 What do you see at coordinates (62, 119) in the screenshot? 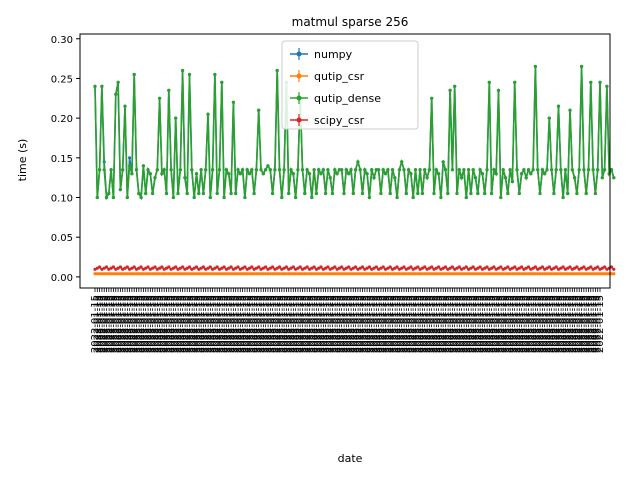
I see `y-tick-label: 0.20` at bounding box center [62, 119].